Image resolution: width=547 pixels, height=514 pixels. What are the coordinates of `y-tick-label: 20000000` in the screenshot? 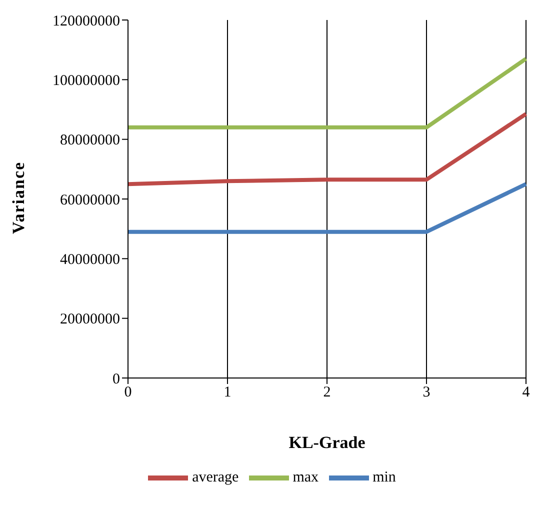 It's located at (90, 320).